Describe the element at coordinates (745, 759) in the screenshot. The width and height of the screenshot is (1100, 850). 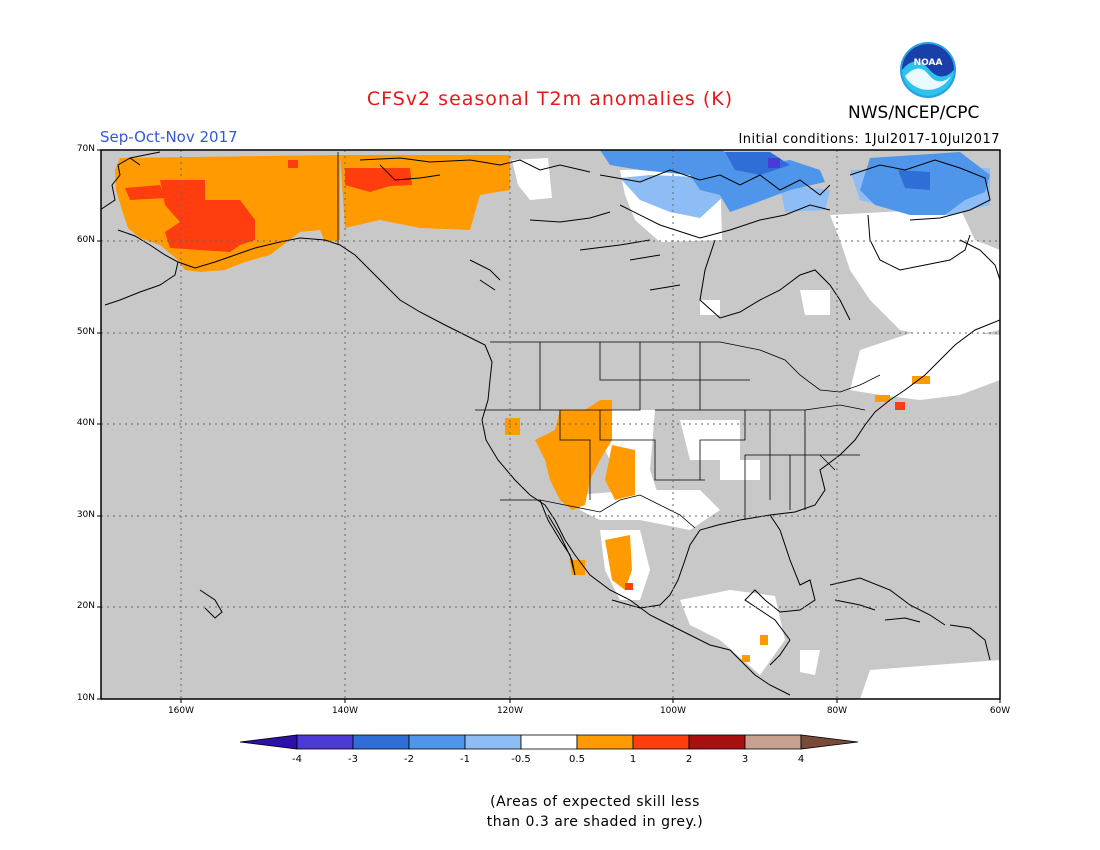
I see `colorbar-label: 3` at that location.